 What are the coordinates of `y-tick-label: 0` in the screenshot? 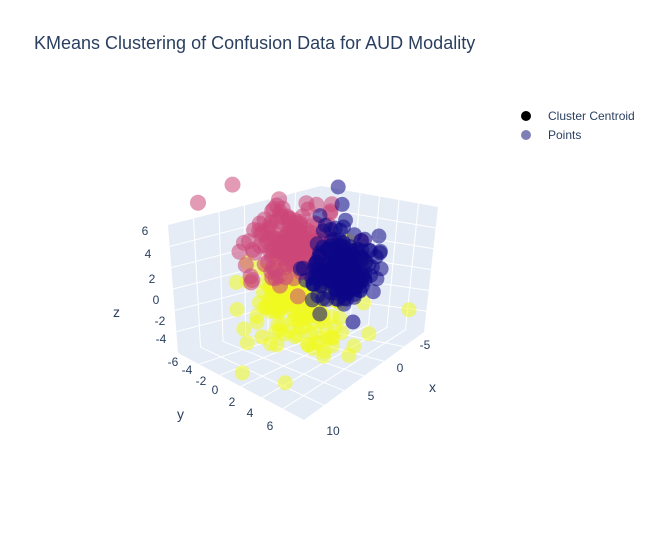 It's located at (215, 390).